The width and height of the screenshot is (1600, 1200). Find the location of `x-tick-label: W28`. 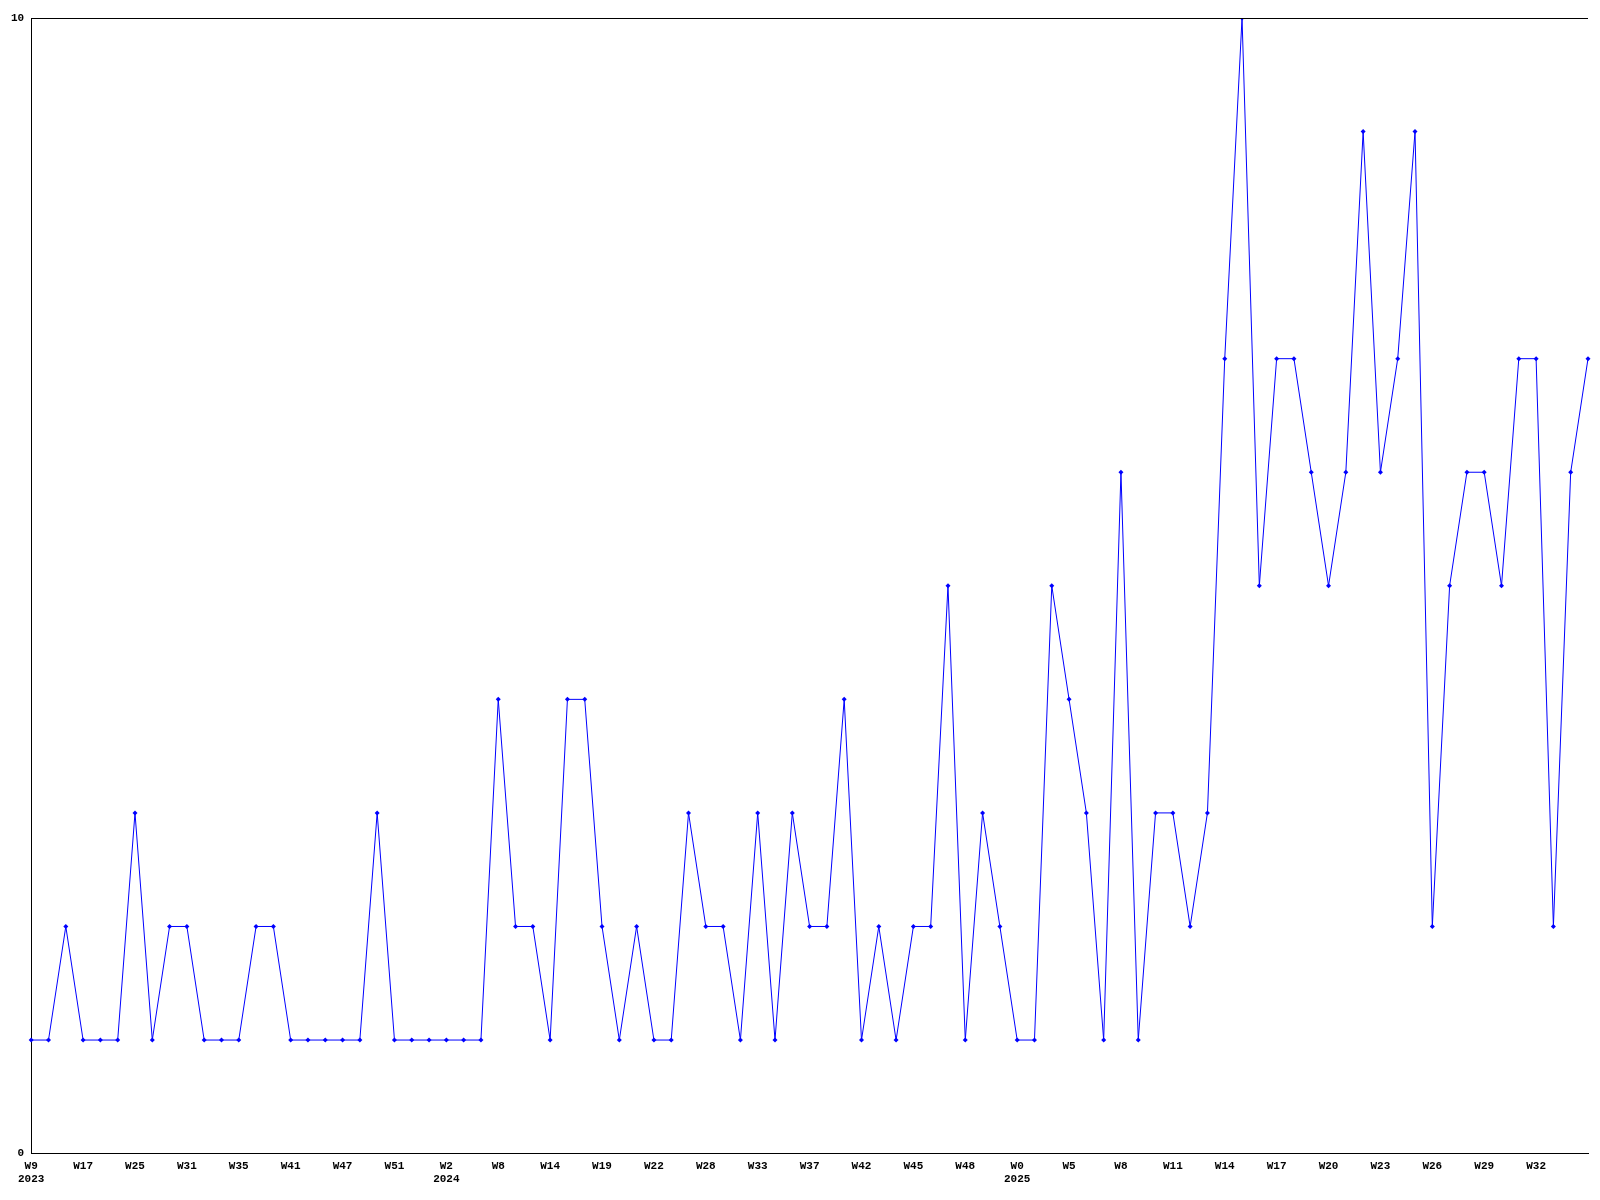

x-tick-label: W28 is located at coordinates (706, 1165).